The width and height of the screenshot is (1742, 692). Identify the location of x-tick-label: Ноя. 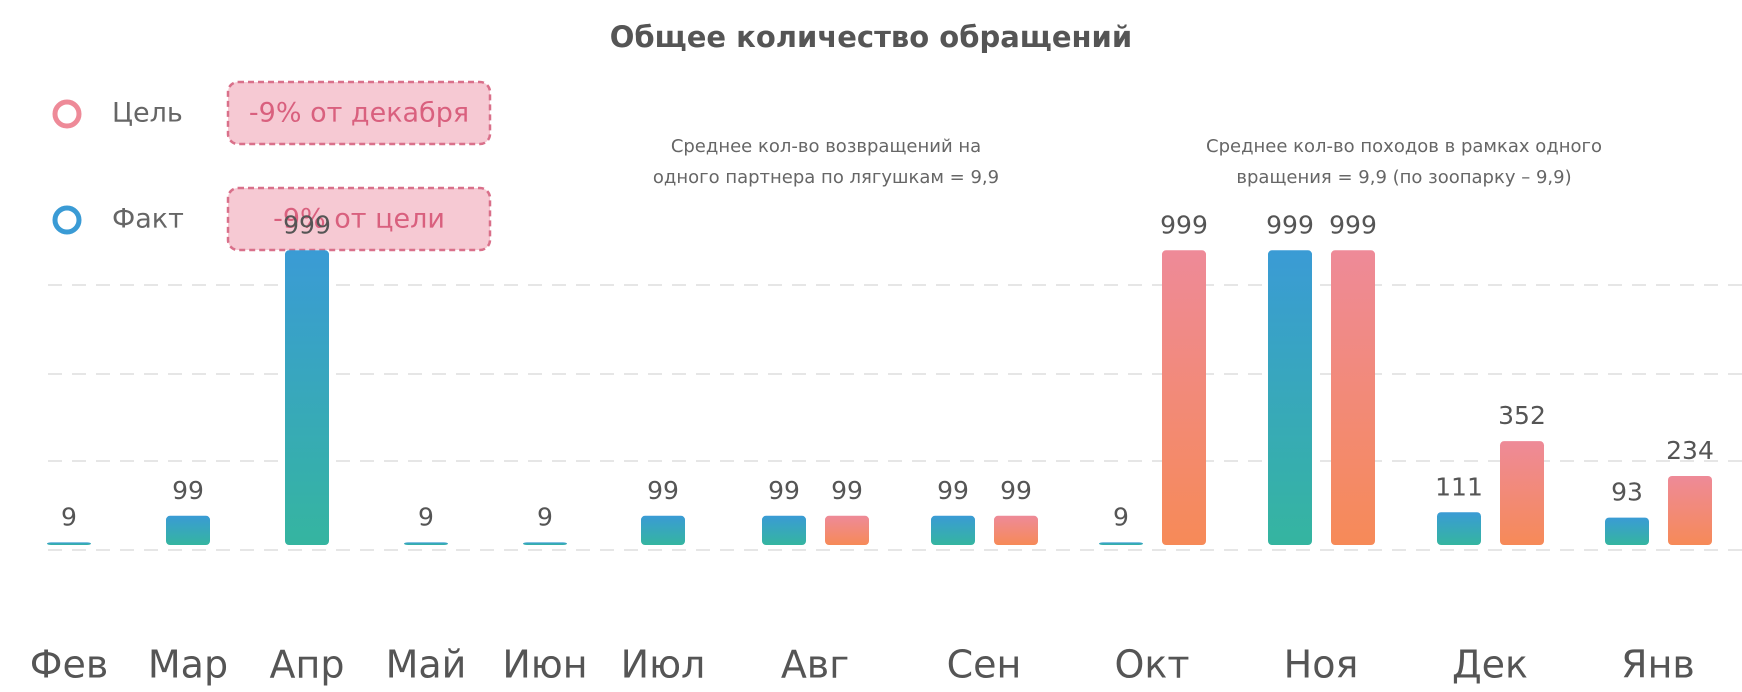
(1321, 665).